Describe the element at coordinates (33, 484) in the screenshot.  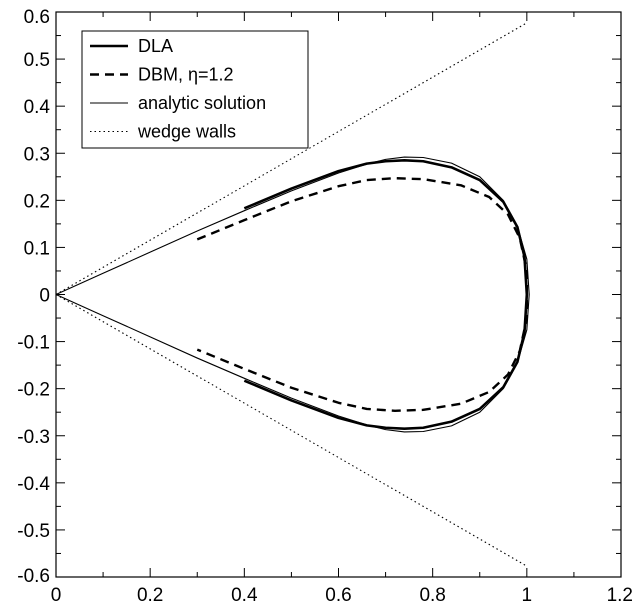
I see `y-tick-label: -0.4` at that location.